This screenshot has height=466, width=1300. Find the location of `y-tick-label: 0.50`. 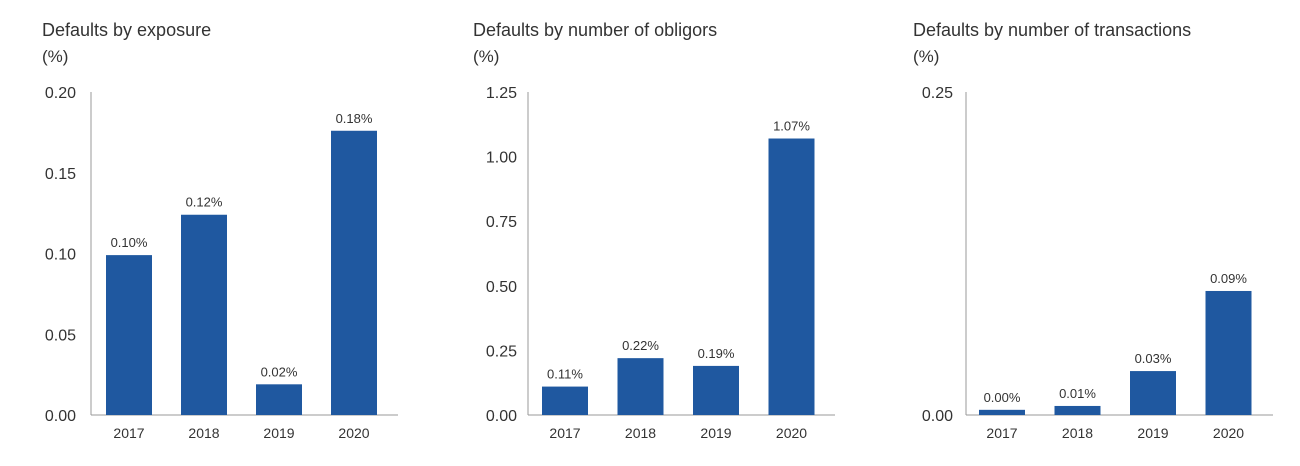

y-tick-label: 0.50 is located at coordinates (501, 287).